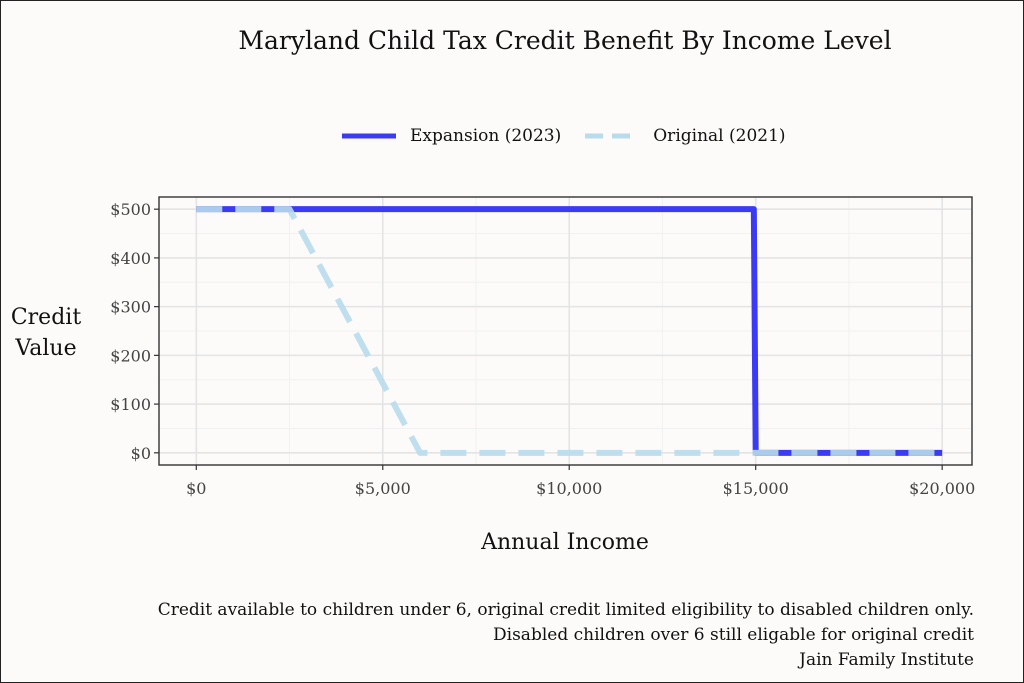  Describe the element at coordinates (46, 317) in the screenshot. I see `y-axis-label-line1: Credit` at that location.